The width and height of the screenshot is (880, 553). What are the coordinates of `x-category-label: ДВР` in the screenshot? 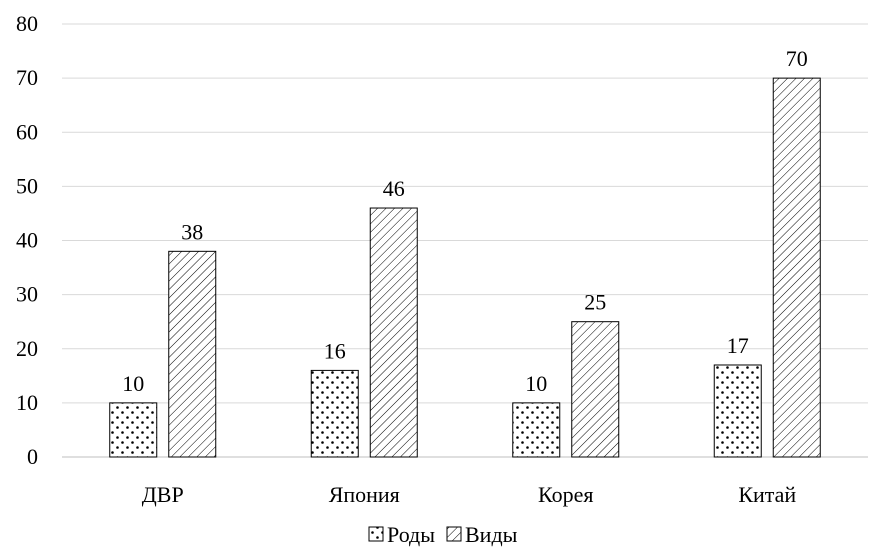 It's located at (163, 494).